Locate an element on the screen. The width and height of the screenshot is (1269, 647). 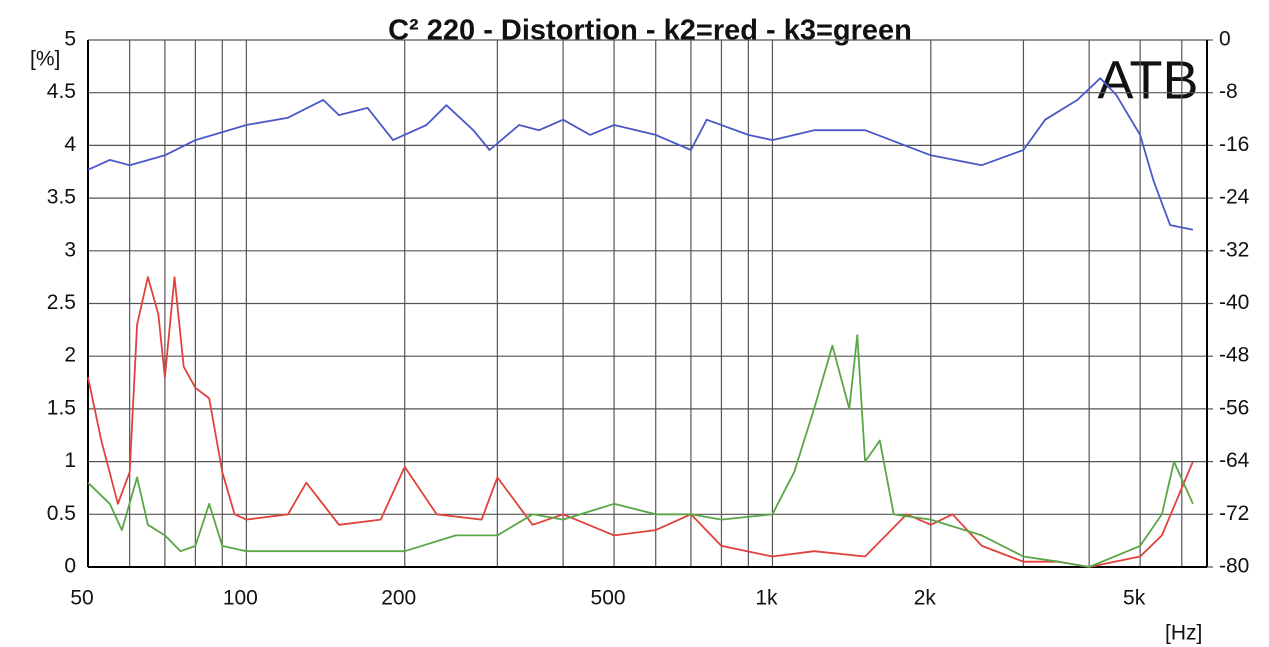
y-tick-label: 0.5 is located at coordinates (61, 513).